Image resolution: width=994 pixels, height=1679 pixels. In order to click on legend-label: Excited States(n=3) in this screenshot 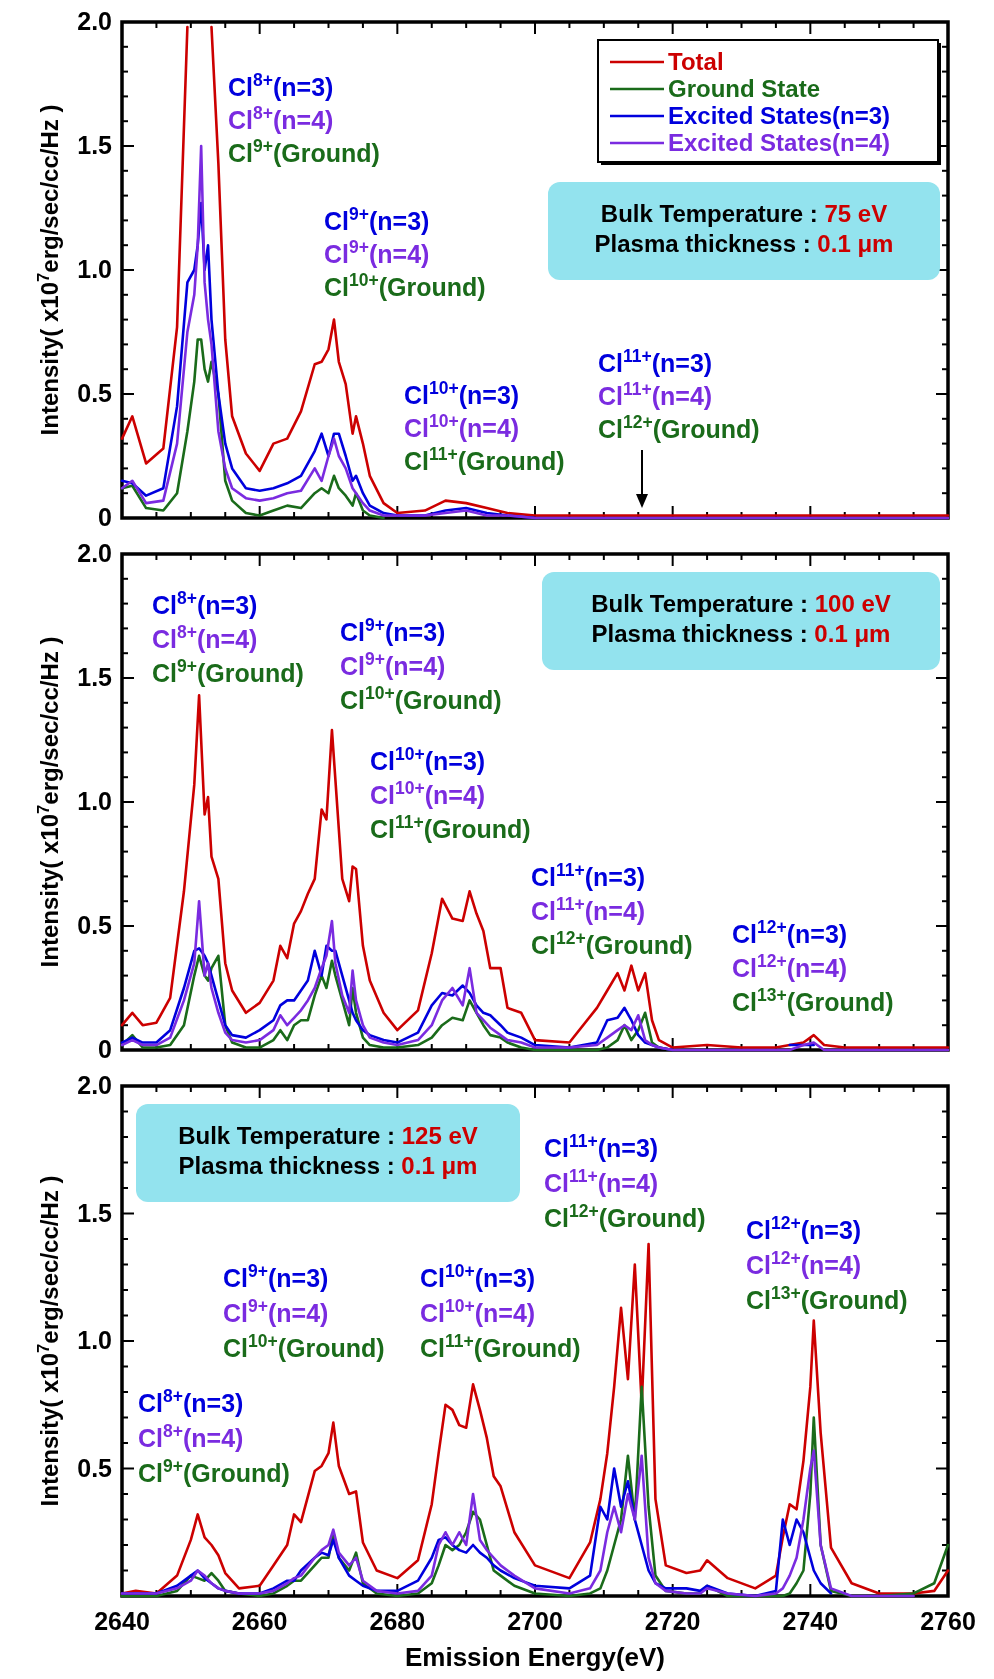, I will do `click(779, 115)`.